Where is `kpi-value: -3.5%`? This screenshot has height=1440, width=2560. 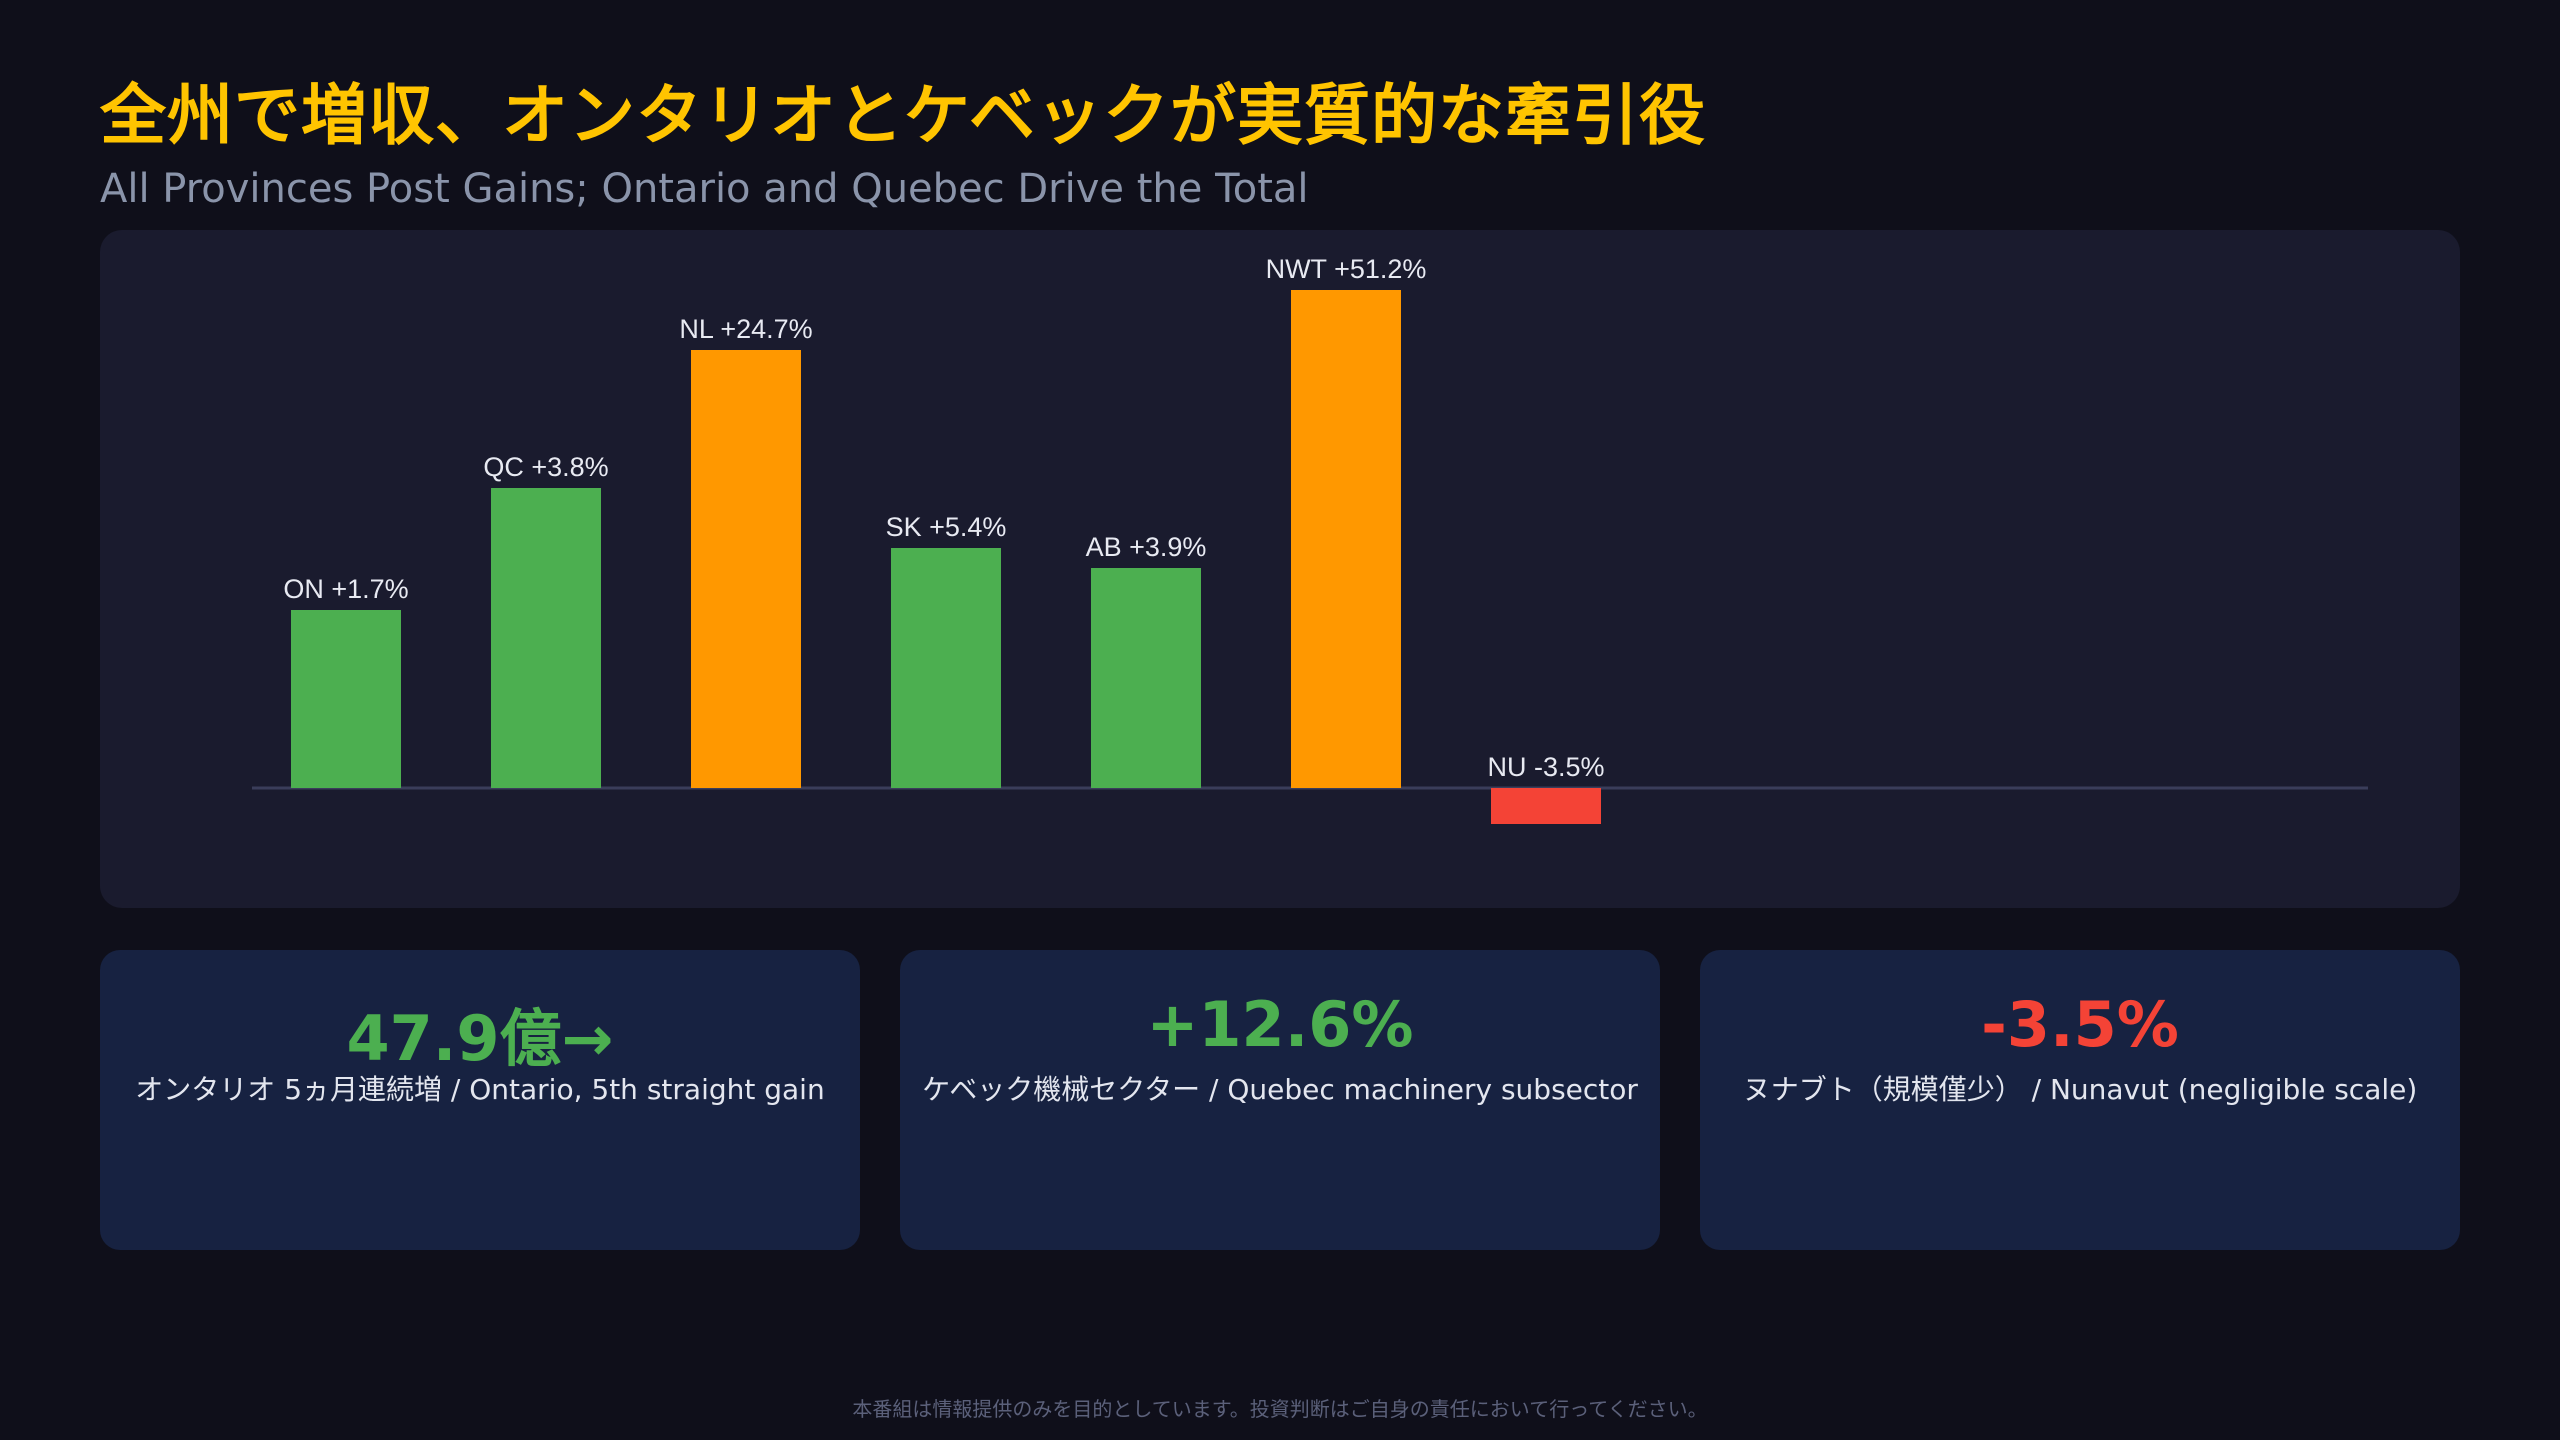
kpi-value: -3.5% is located at coordinates (2080, 1024).